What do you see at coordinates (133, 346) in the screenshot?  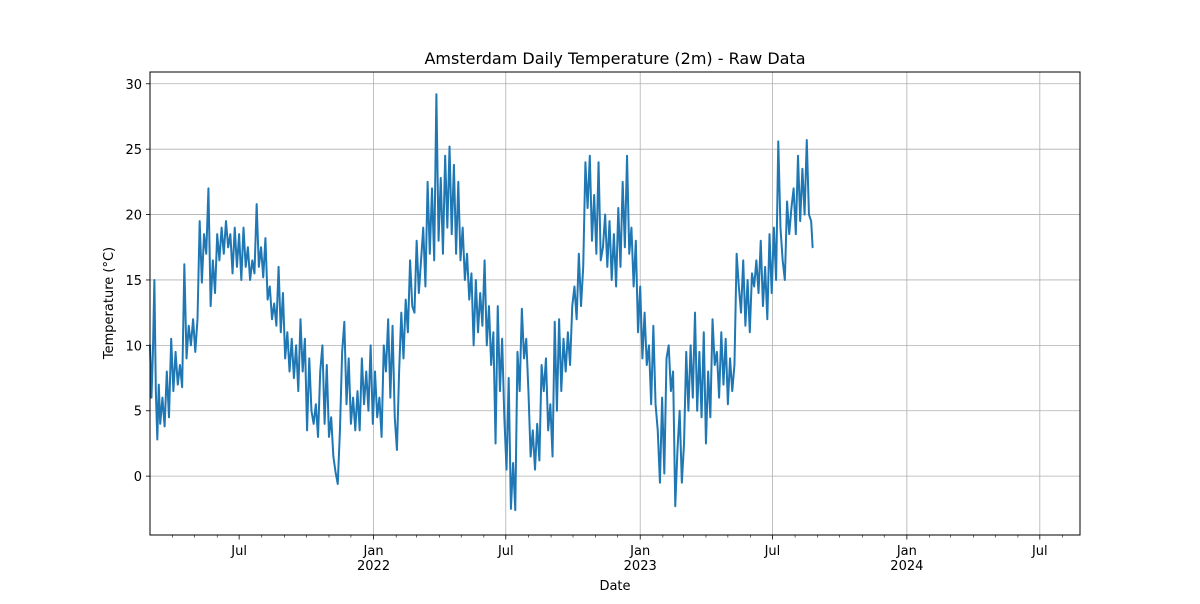 I see `y-tick-label: 10` at bounding box center [133, 346].